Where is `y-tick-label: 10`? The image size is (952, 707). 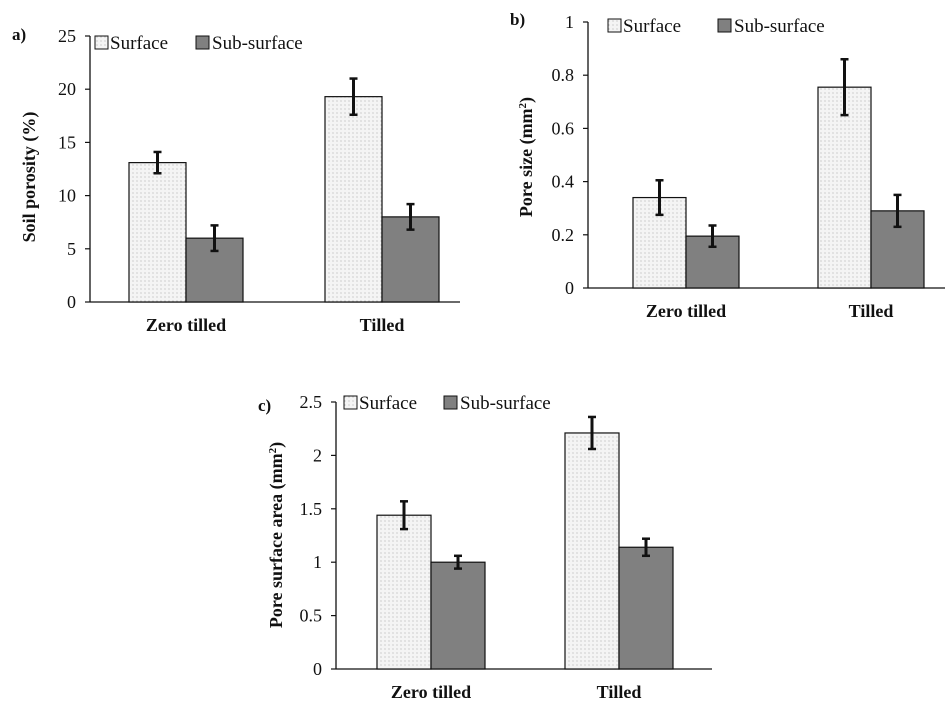
y-tick-label: 10 is located at coordinates (67, 196).